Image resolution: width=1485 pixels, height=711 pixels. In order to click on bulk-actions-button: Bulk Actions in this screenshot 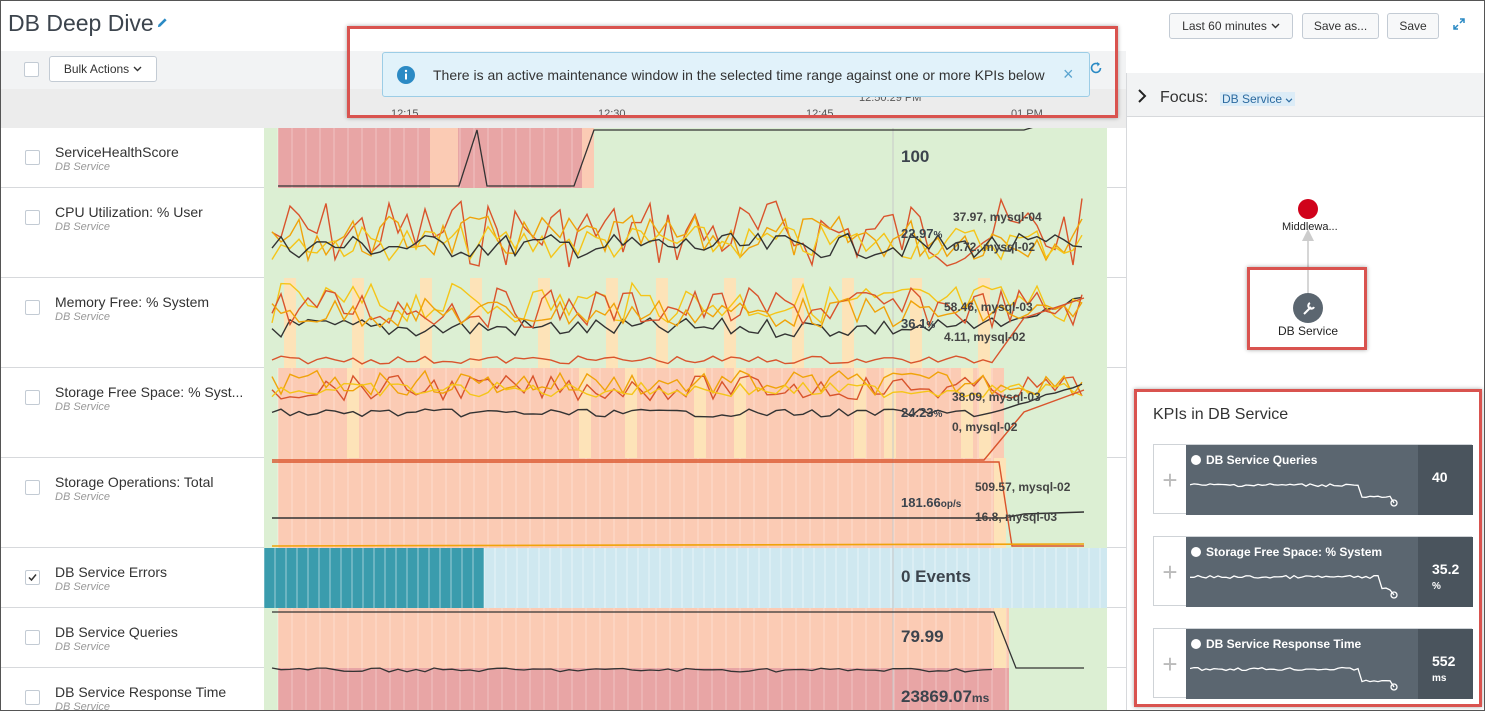, I will do `click(103, 69)`.